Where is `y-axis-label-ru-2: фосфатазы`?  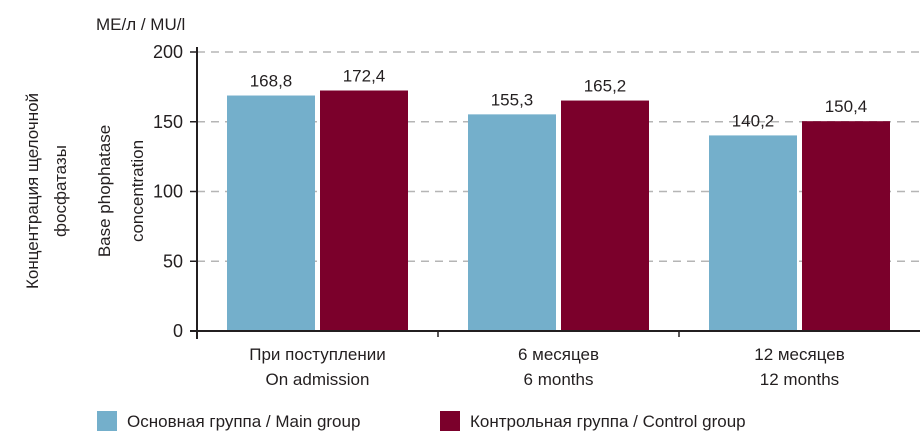 y-axis-label-ru-2: фосфатазы is located at coordinates (60, 191).